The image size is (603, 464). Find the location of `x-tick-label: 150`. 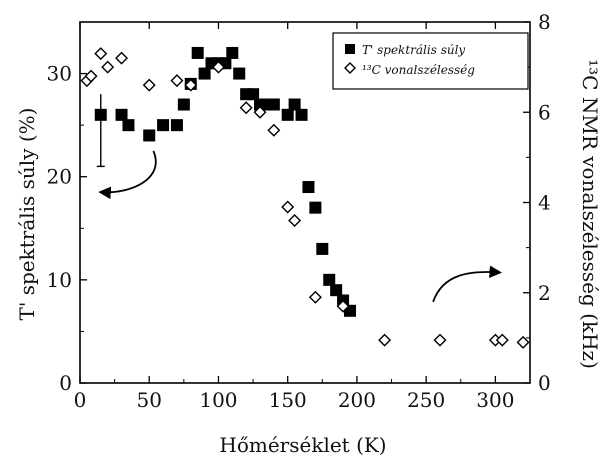

x-tick-label: 150 is located at coordinates (288, 400).